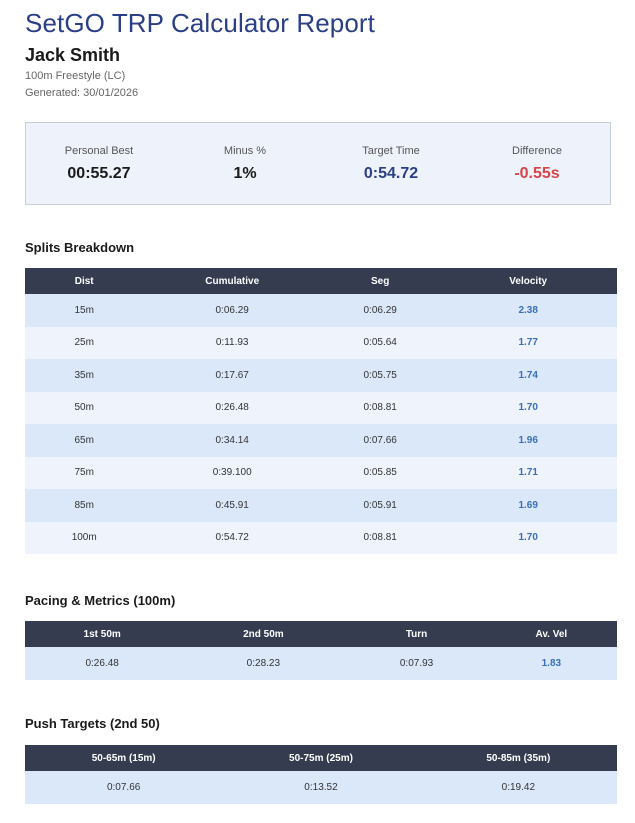  I want to click on table-cell: 0:19.42, so click(518, 787).